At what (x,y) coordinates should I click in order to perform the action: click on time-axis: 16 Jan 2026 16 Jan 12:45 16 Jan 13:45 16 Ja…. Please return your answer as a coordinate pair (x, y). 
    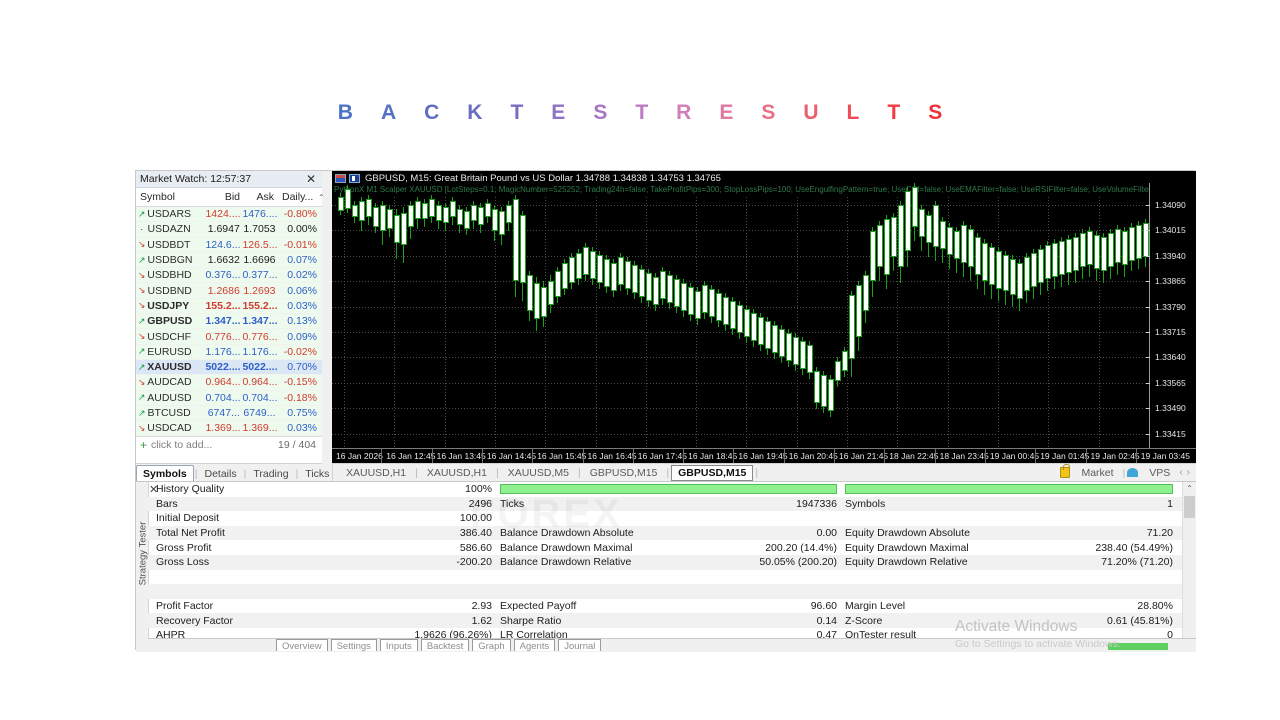
    Looking at the image, I should click on (764, 455).